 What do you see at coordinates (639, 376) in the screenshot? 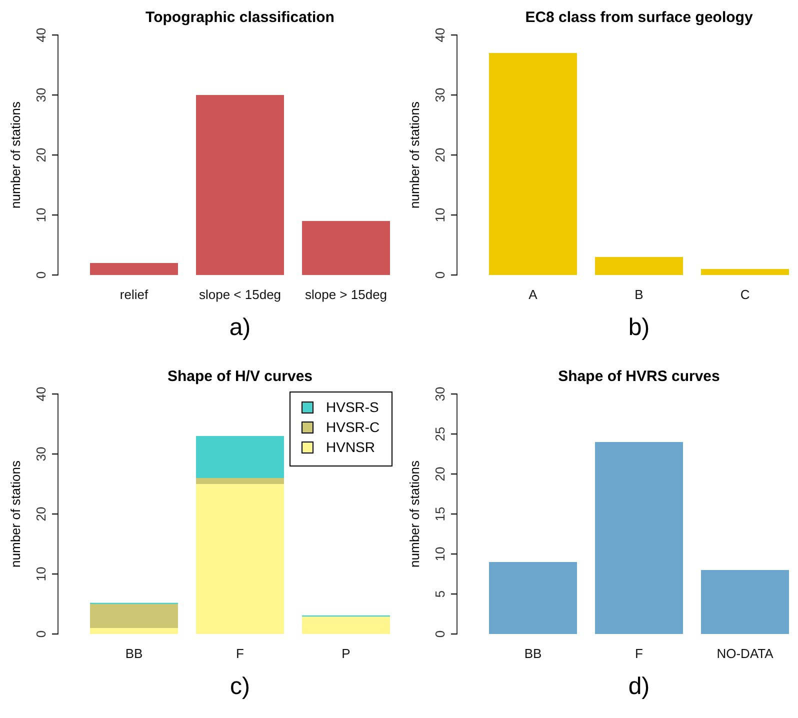
I see `chart-title: Shape of HVRS curves` at bounding box center [639, 376].